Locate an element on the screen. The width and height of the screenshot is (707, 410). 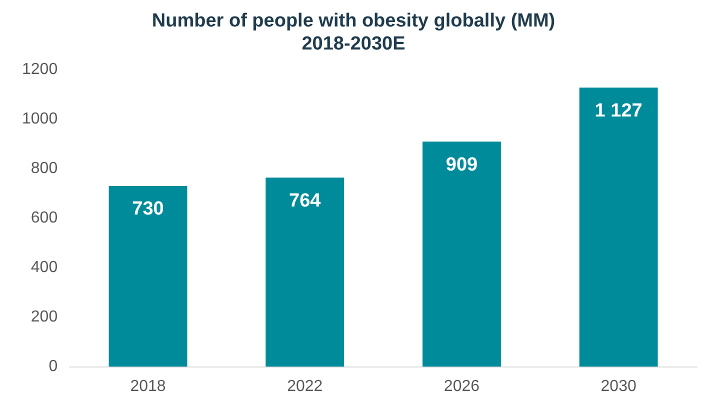
data-label: 730 is located at coordinates (148, 209).